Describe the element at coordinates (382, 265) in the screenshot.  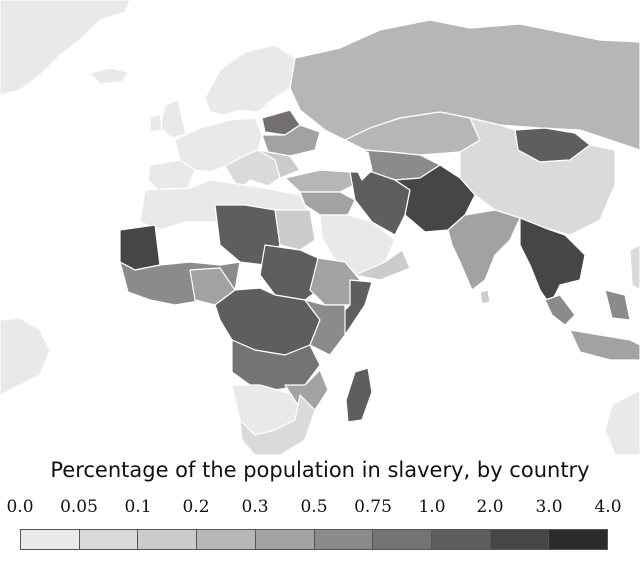
I see `region-yemen-oman` at that location.